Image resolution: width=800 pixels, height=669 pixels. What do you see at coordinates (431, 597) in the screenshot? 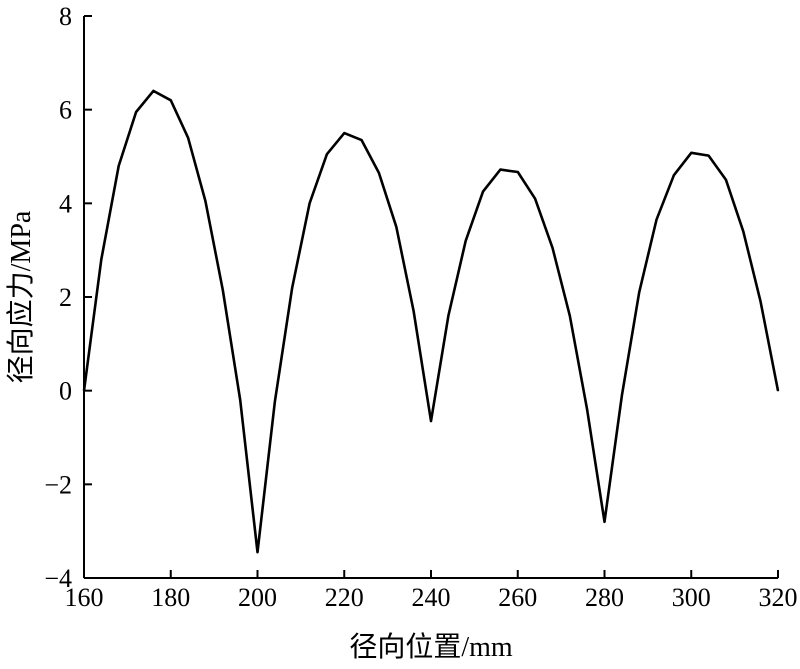
I see `x-tick-label: 240` at bounding box center [431, 597].